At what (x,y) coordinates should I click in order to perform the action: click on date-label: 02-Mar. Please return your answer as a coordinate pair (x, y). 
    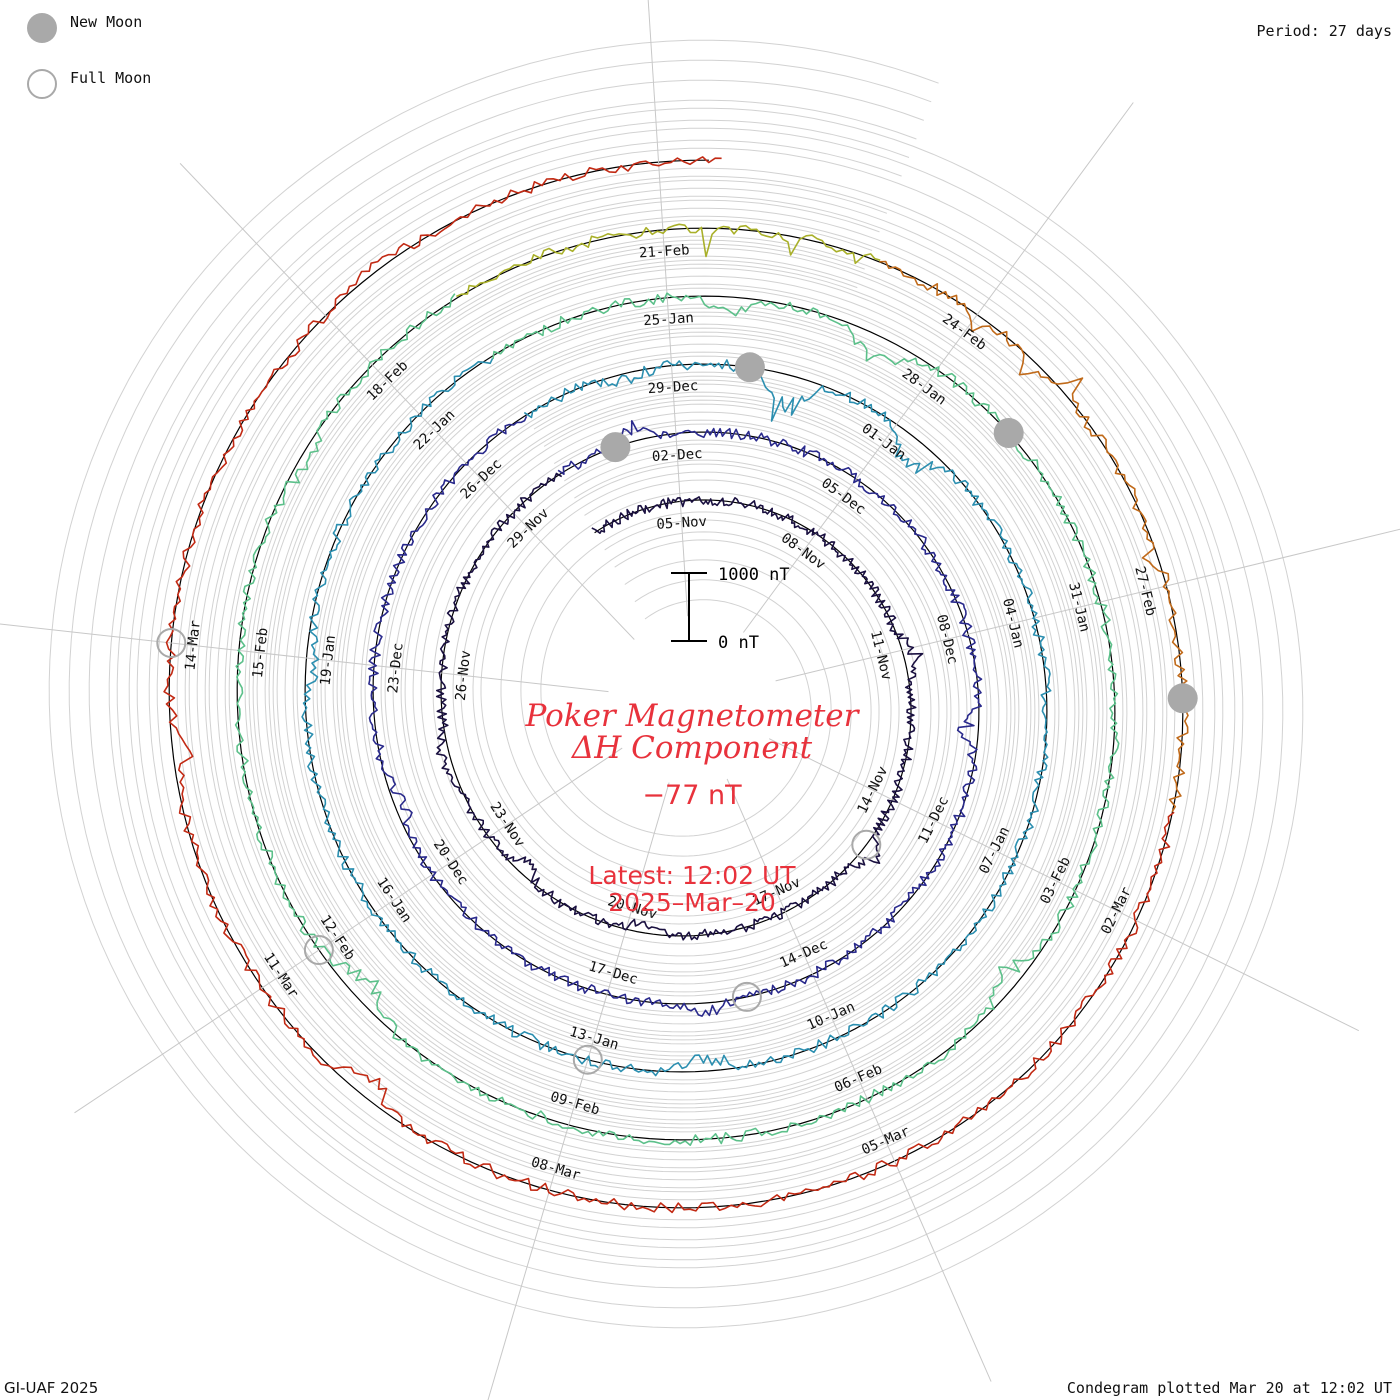
    Looking at the image, I should click on (1116, 911).